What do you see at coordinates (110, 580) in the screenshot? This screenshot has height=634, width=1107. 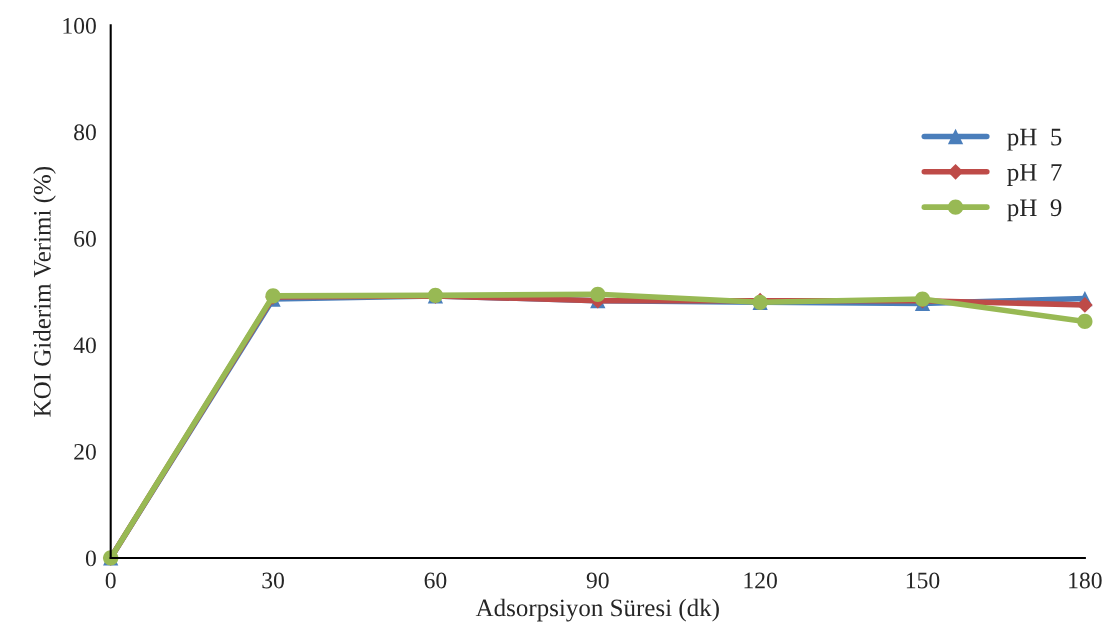 I see `x-tick-label: 0` at bounding box center [110, 580].